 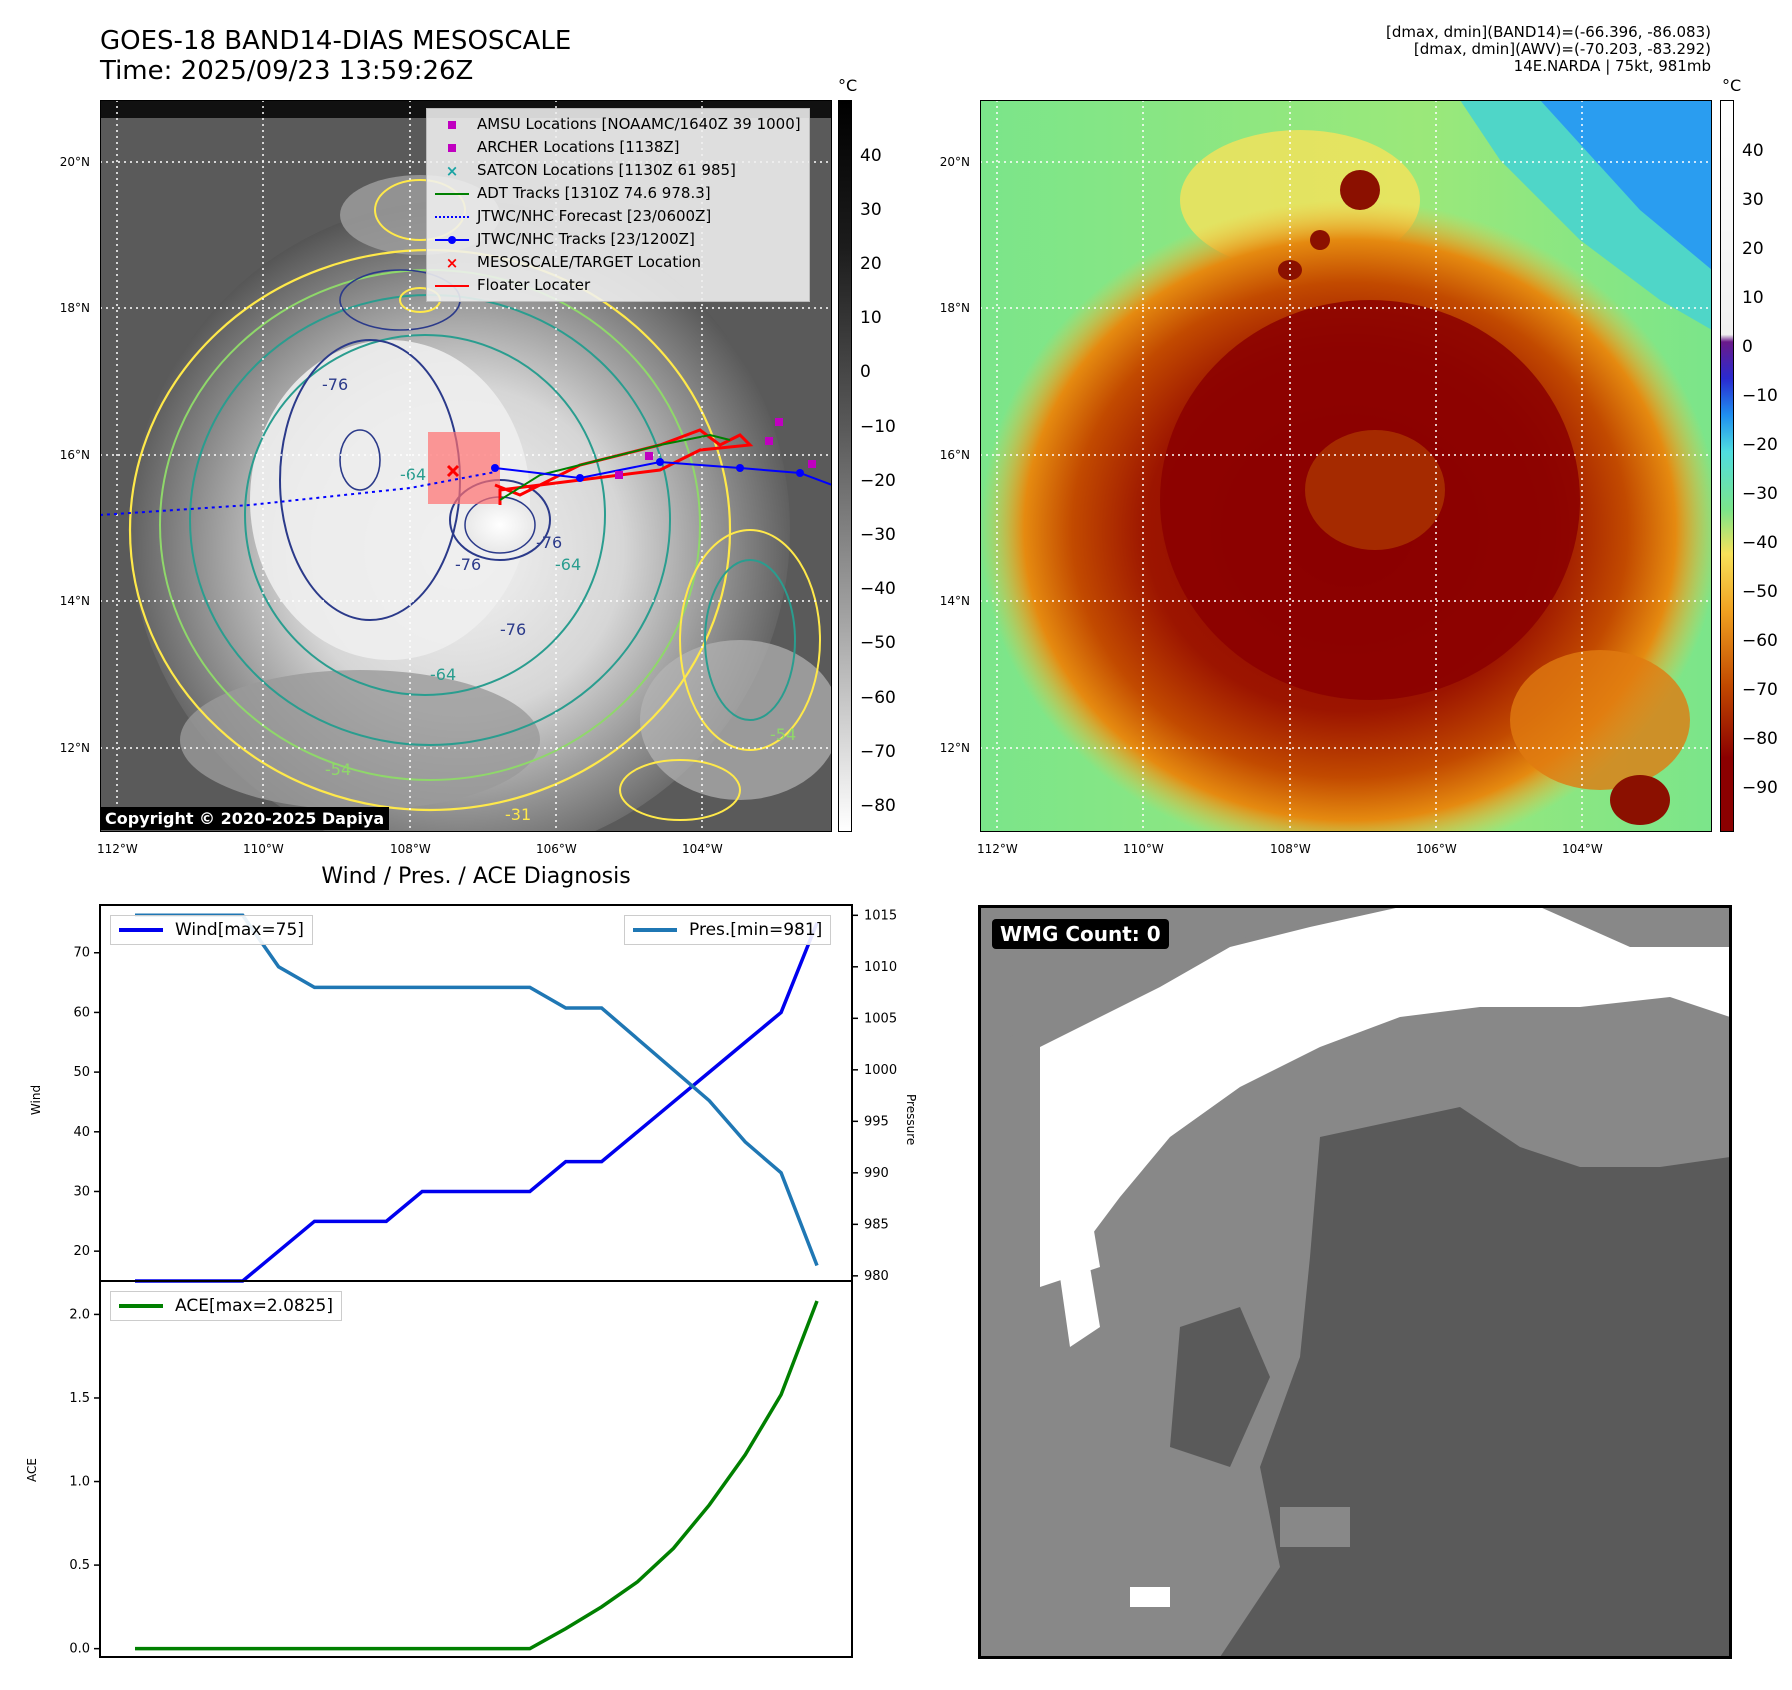 What do you see at coordinates (239, 930) in the screenshot?
I see `wind-legend-label: Wind[max=75]` at bounding box center [239, 930].